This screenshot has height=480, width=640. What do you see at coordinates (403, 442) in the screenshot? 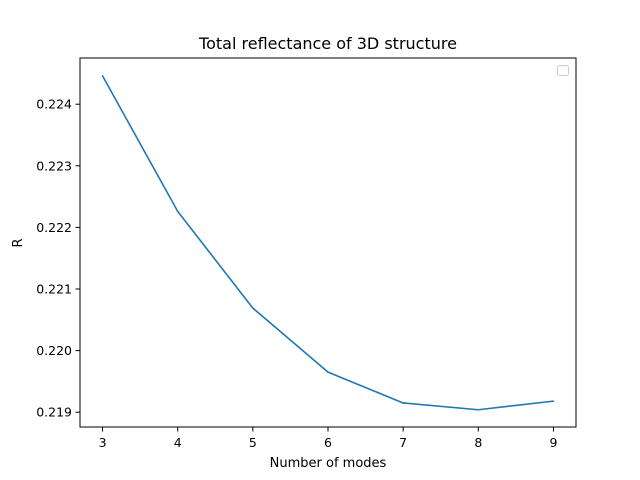
I see `x-tick-label: 7` at bounding box center [403, 442].